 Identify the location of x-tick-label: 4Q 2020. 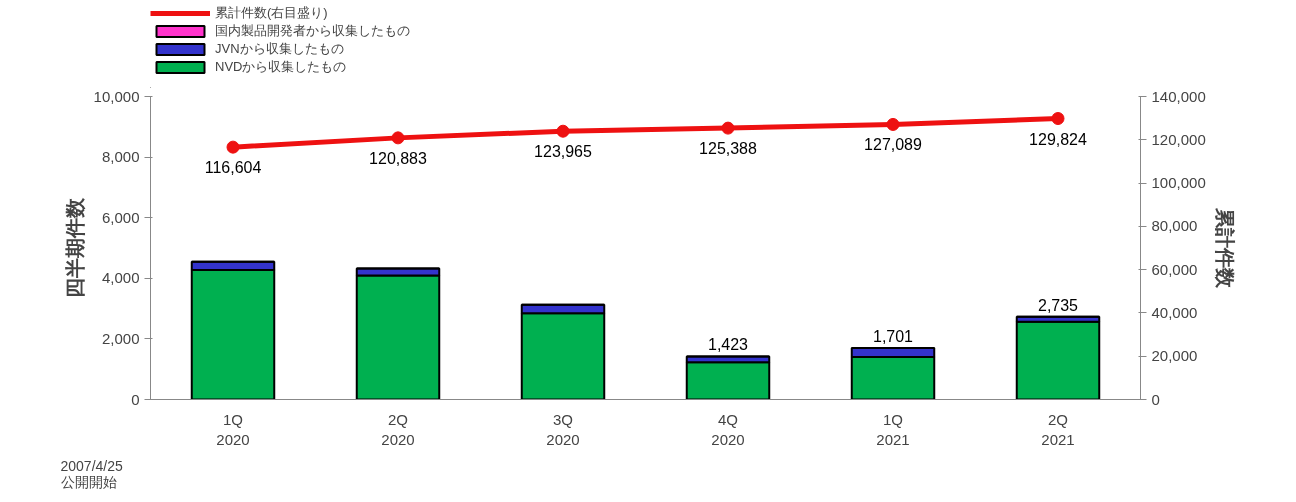
(728, 429).